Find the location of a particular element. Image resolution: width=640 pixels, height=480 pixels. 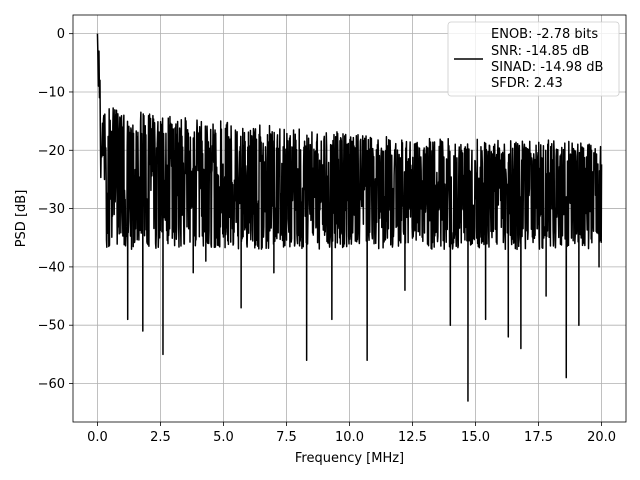

x-tick-label: 2.5 is located at coordinates (160, 437).